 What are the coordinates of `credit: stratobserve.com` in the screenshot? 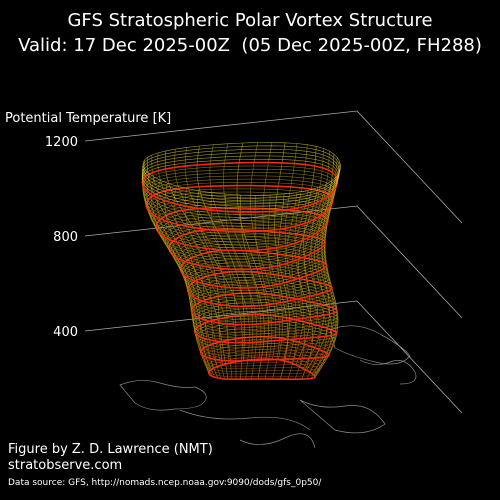 It's located at (65, 465).